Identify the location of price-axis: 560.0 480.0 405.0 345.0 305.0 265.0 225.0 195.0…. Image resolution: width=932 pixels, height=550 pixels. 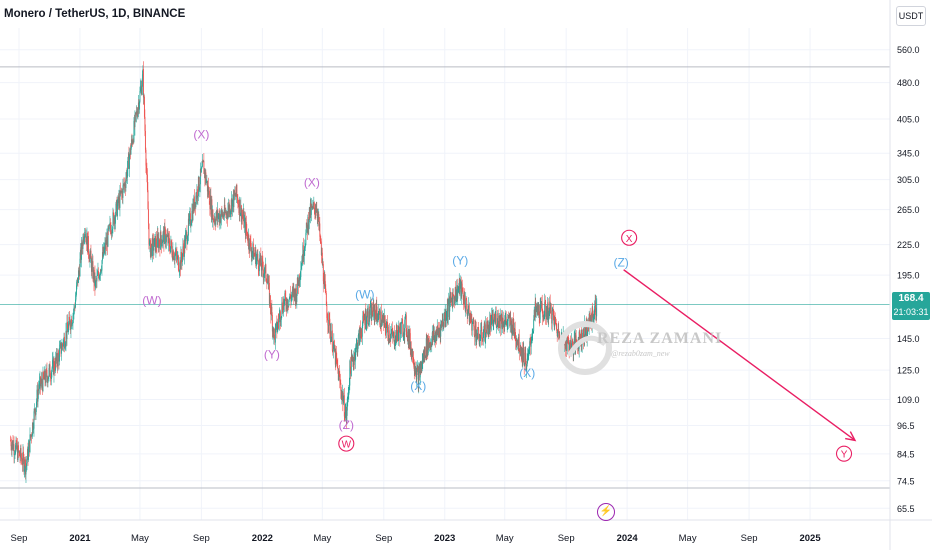
(904, 275).